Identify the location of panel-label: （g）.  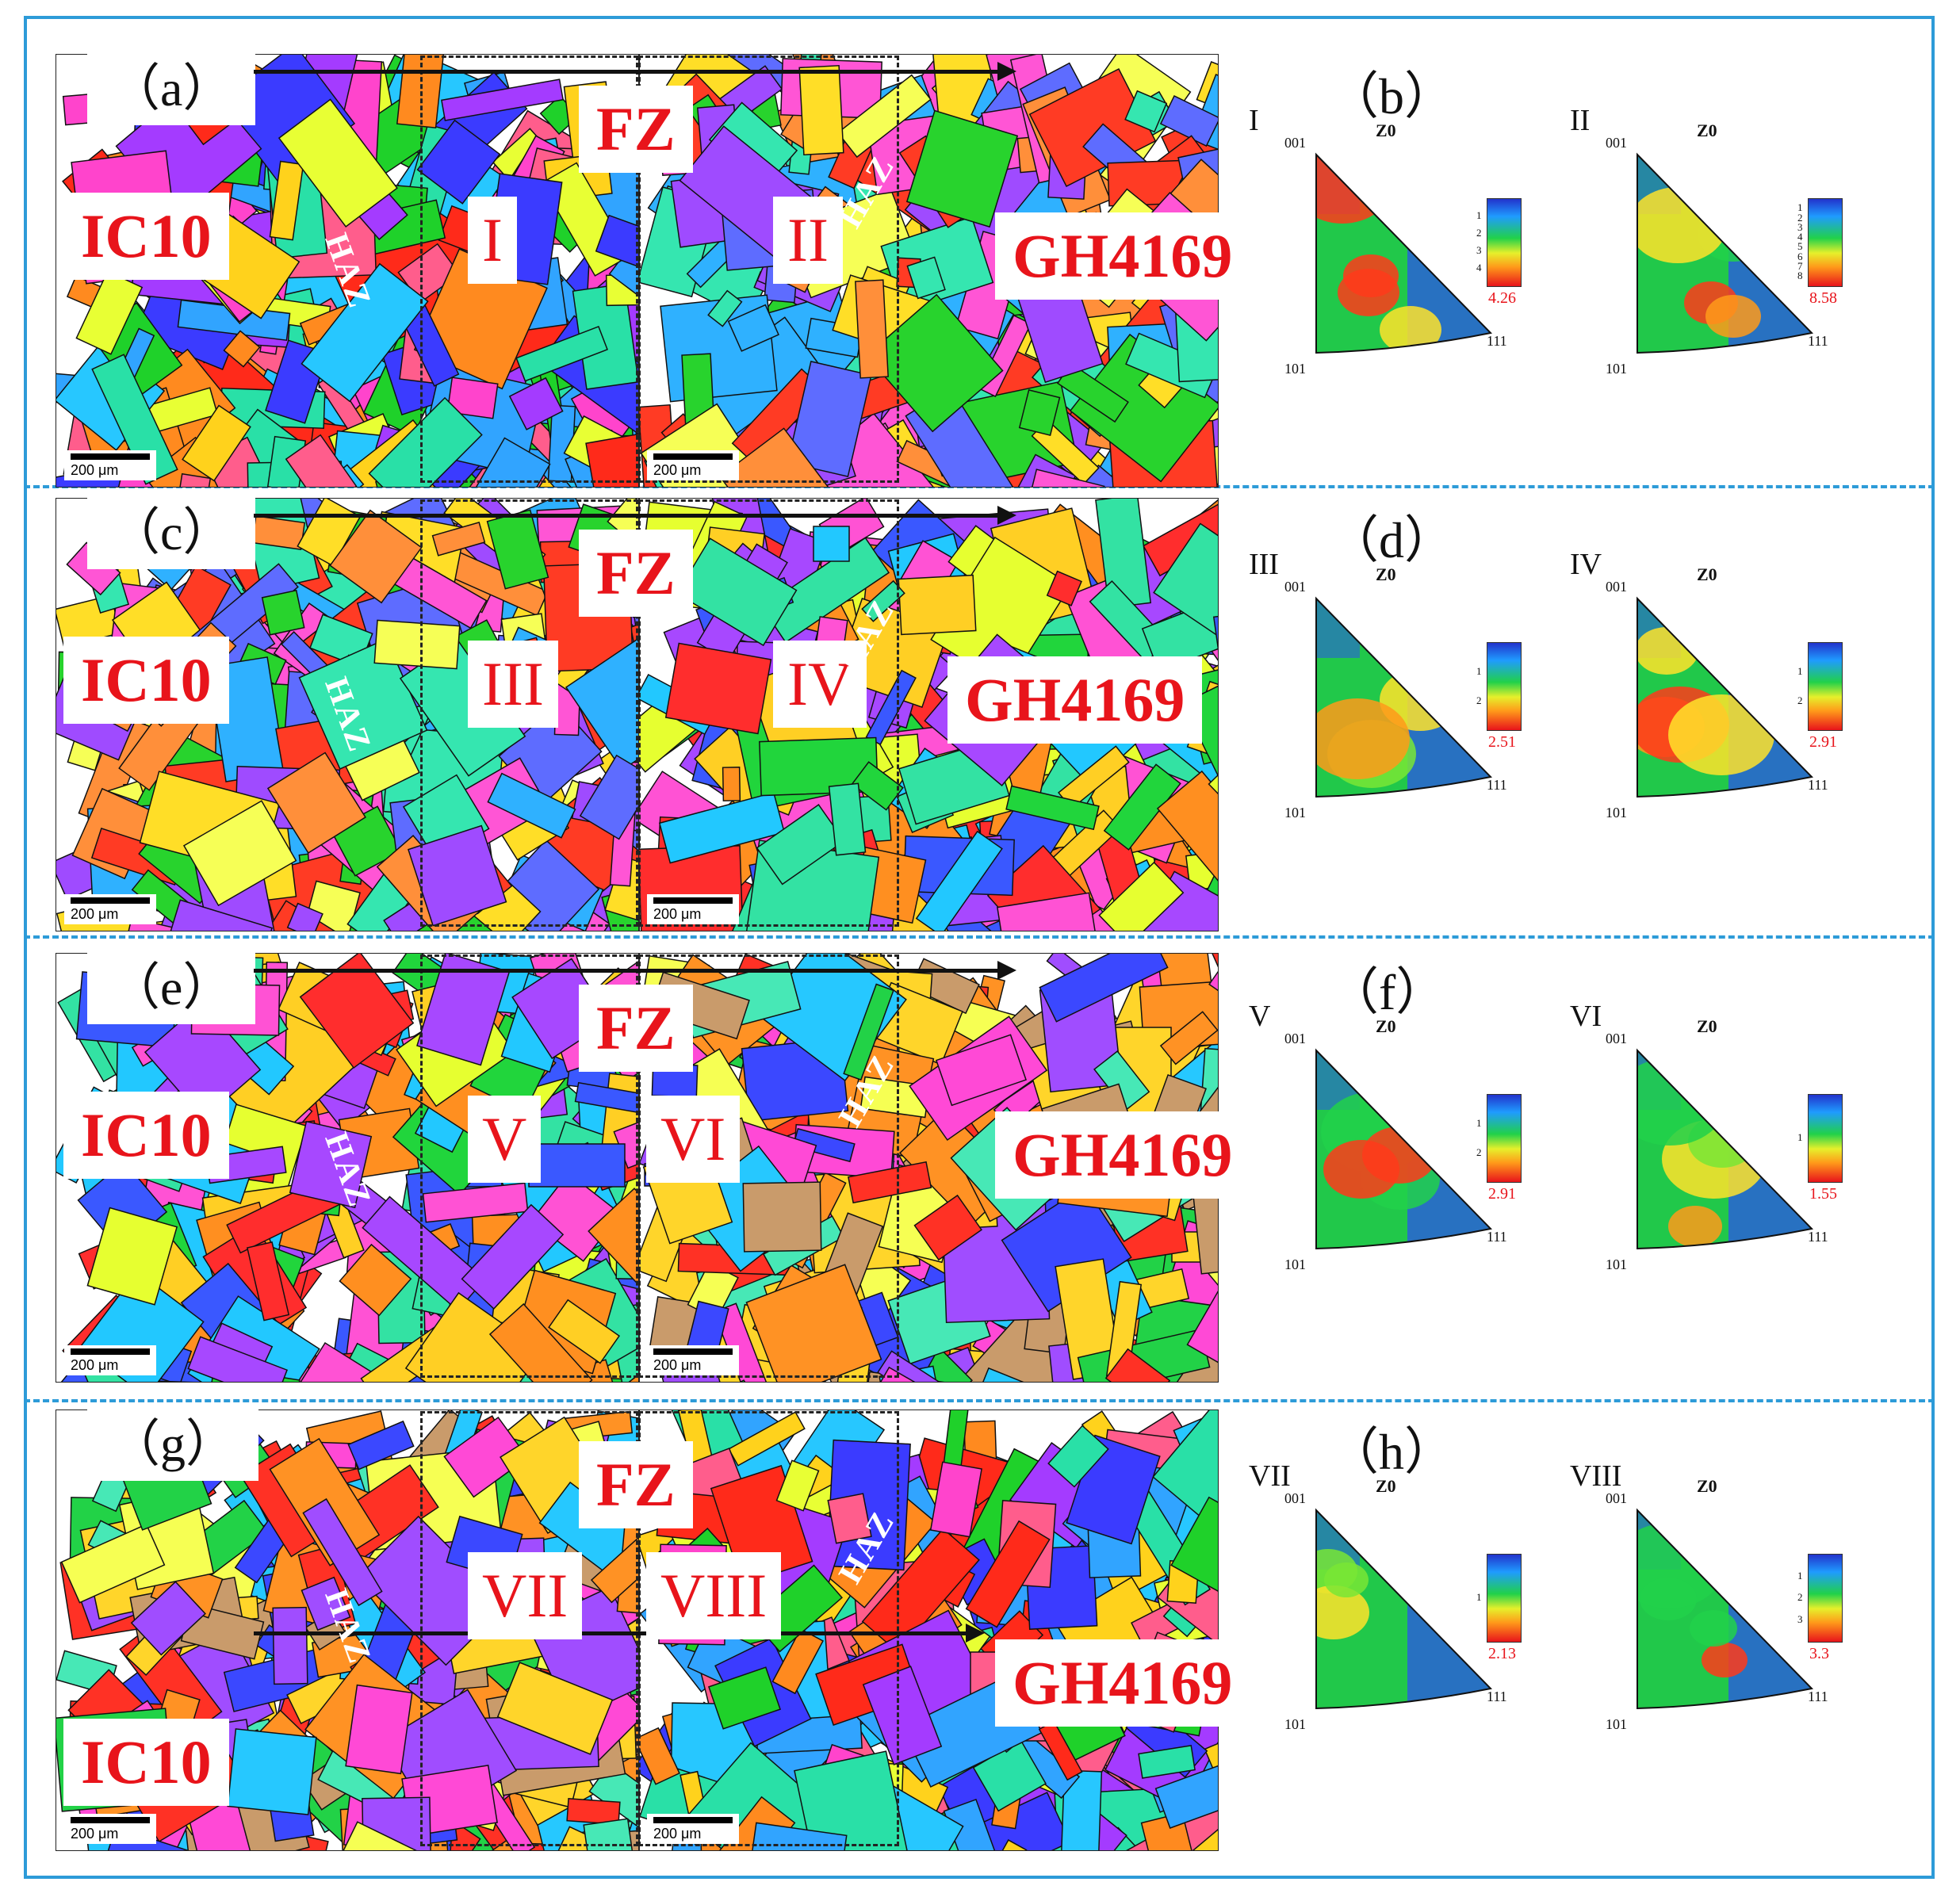
(173, 1444).